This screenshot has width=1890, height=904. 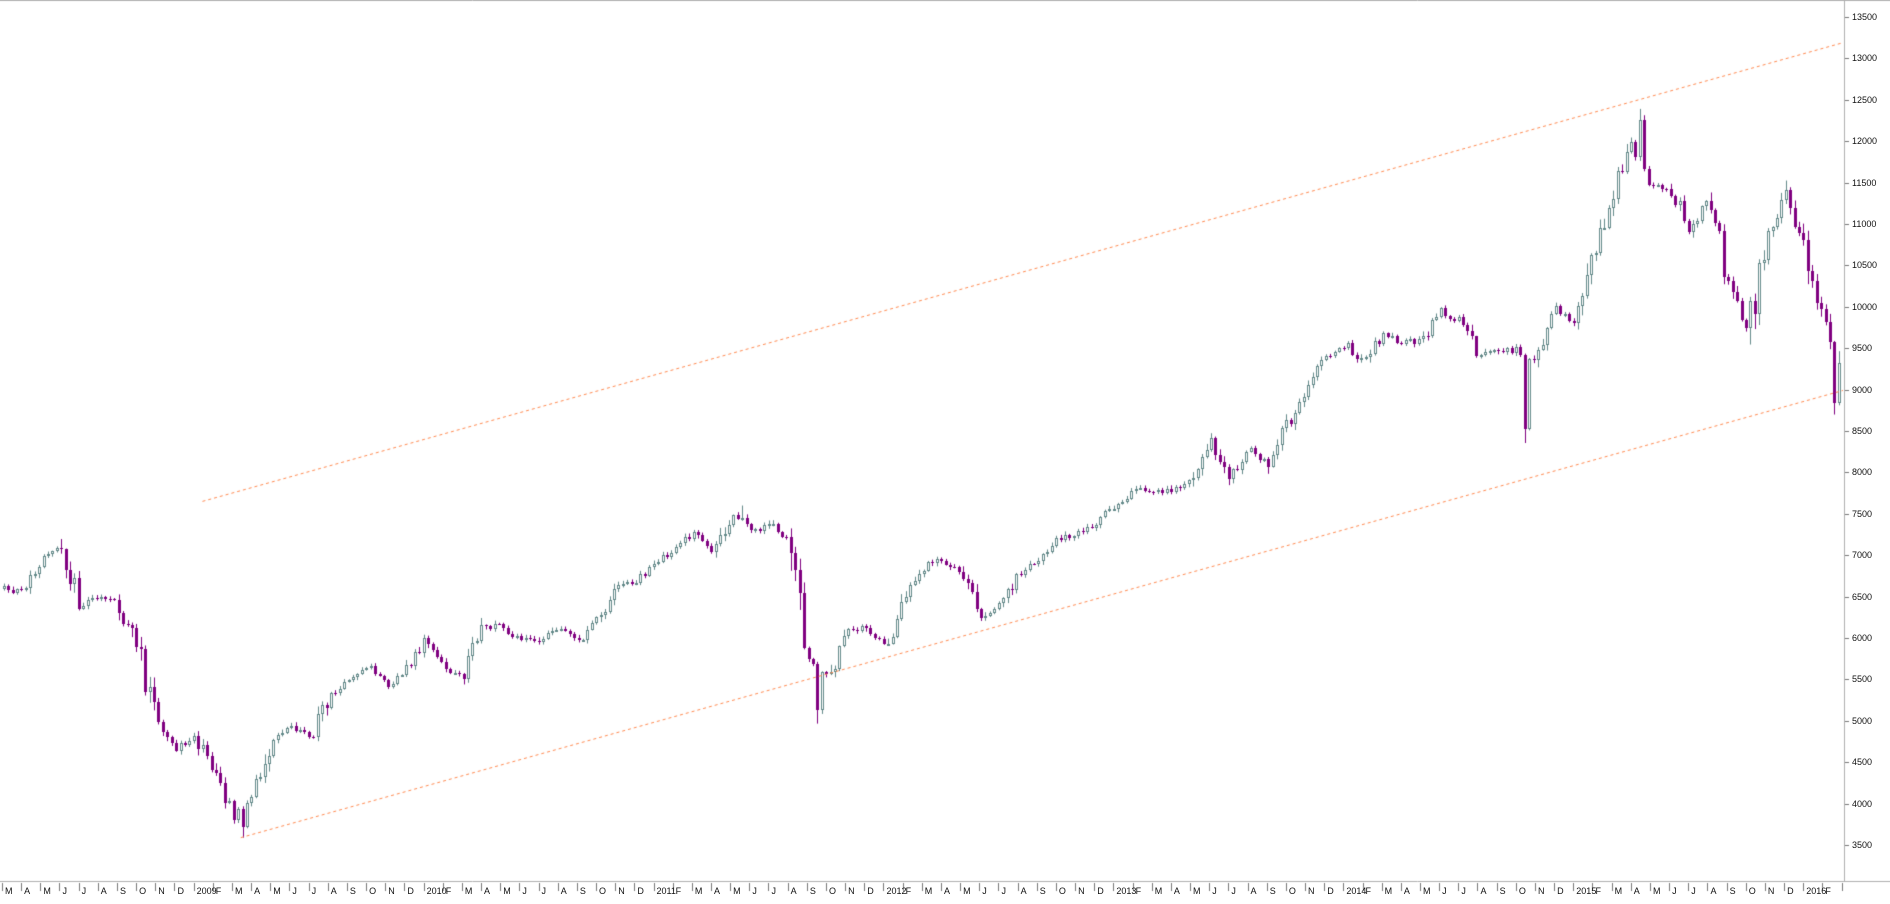 I want to click on price-axis-label: 11000, so click(x=1864, y=224).